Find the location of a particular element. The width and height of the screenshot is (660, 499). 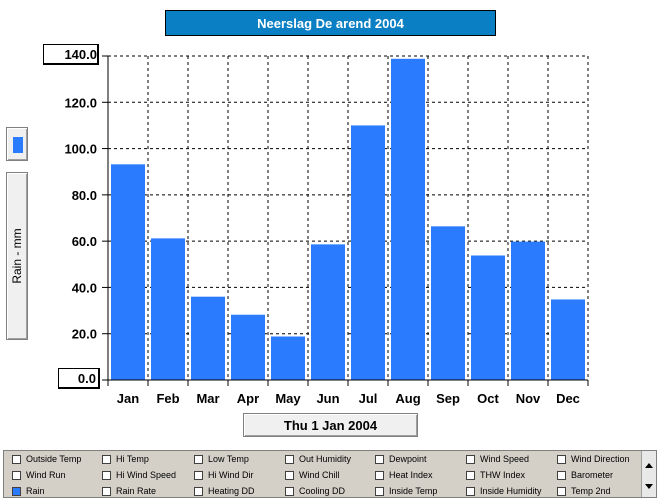

series-option: THW Index is located at coordinates (495, 475).